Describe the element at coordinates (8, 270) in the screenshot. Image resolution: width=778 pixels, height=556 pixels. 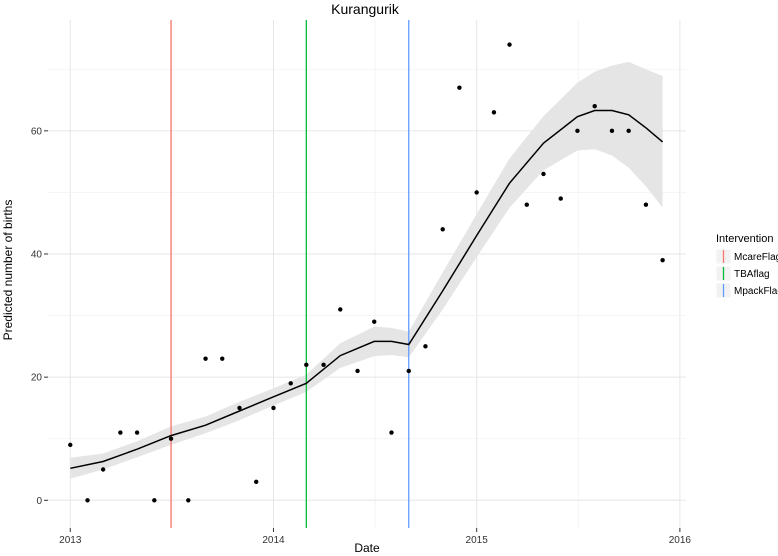
I see `y-axis-title: Predicted number of births` at that location.